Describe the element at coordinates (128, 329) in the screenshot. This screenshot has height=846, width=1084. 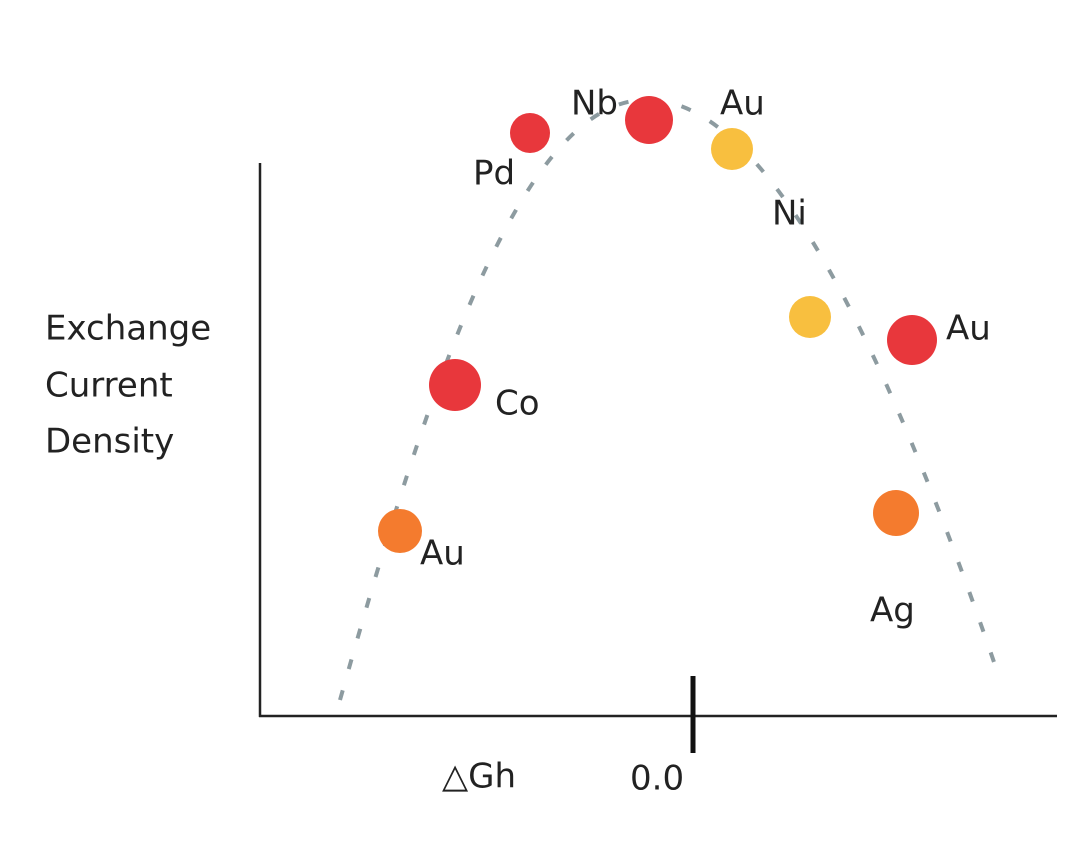
I see `y-axis-label: Exchange` at that location.